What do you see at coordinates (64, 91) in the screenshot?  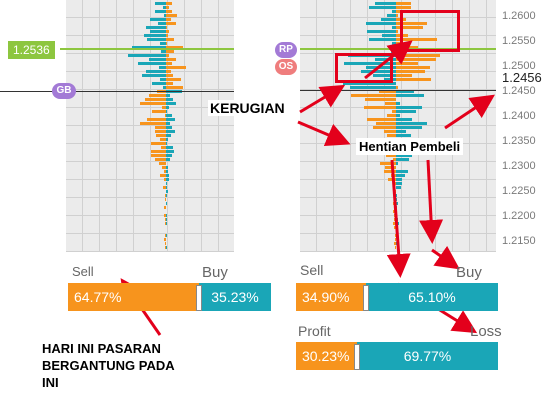 I see `gb-badge: GB` at bounding box center [64, 91].